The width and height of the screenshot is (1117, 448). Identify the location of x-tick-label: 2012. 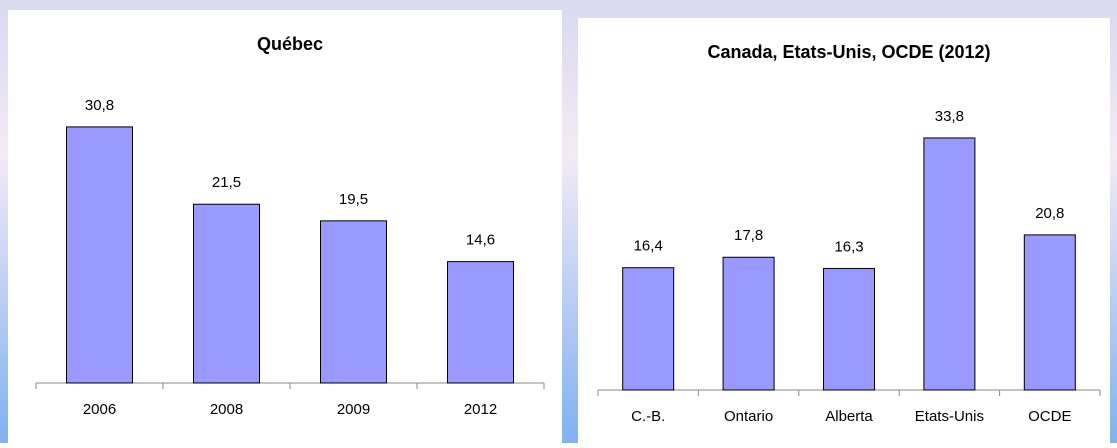
(480, 409).